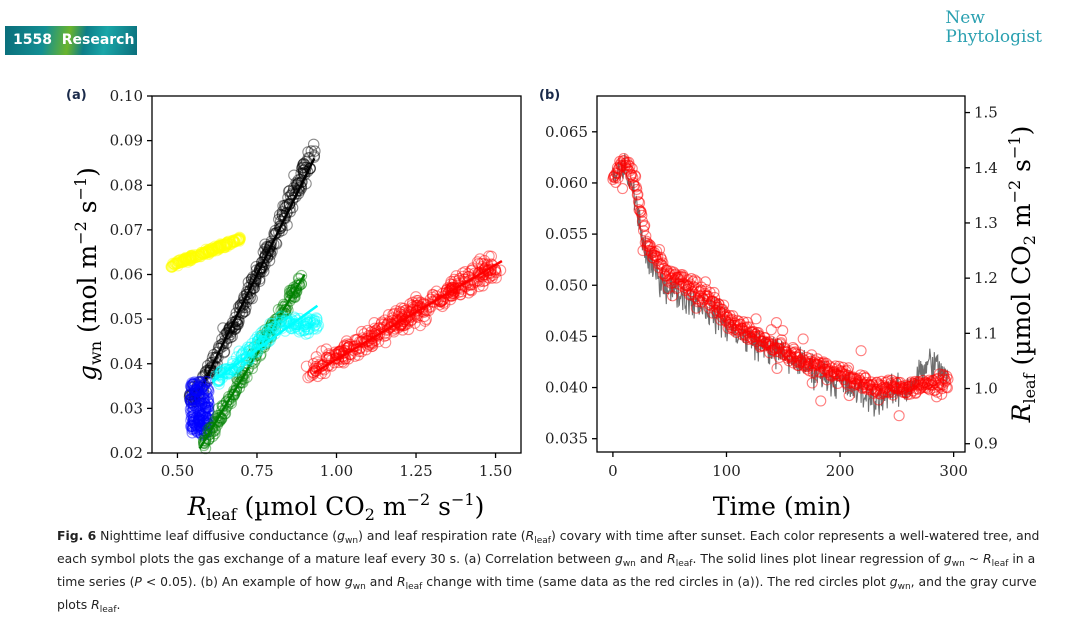  What do you see at coordinates (415, 471) in the screenshot?
I see `a-x-tick-label: 1.25` at bounding box center [415, 471].